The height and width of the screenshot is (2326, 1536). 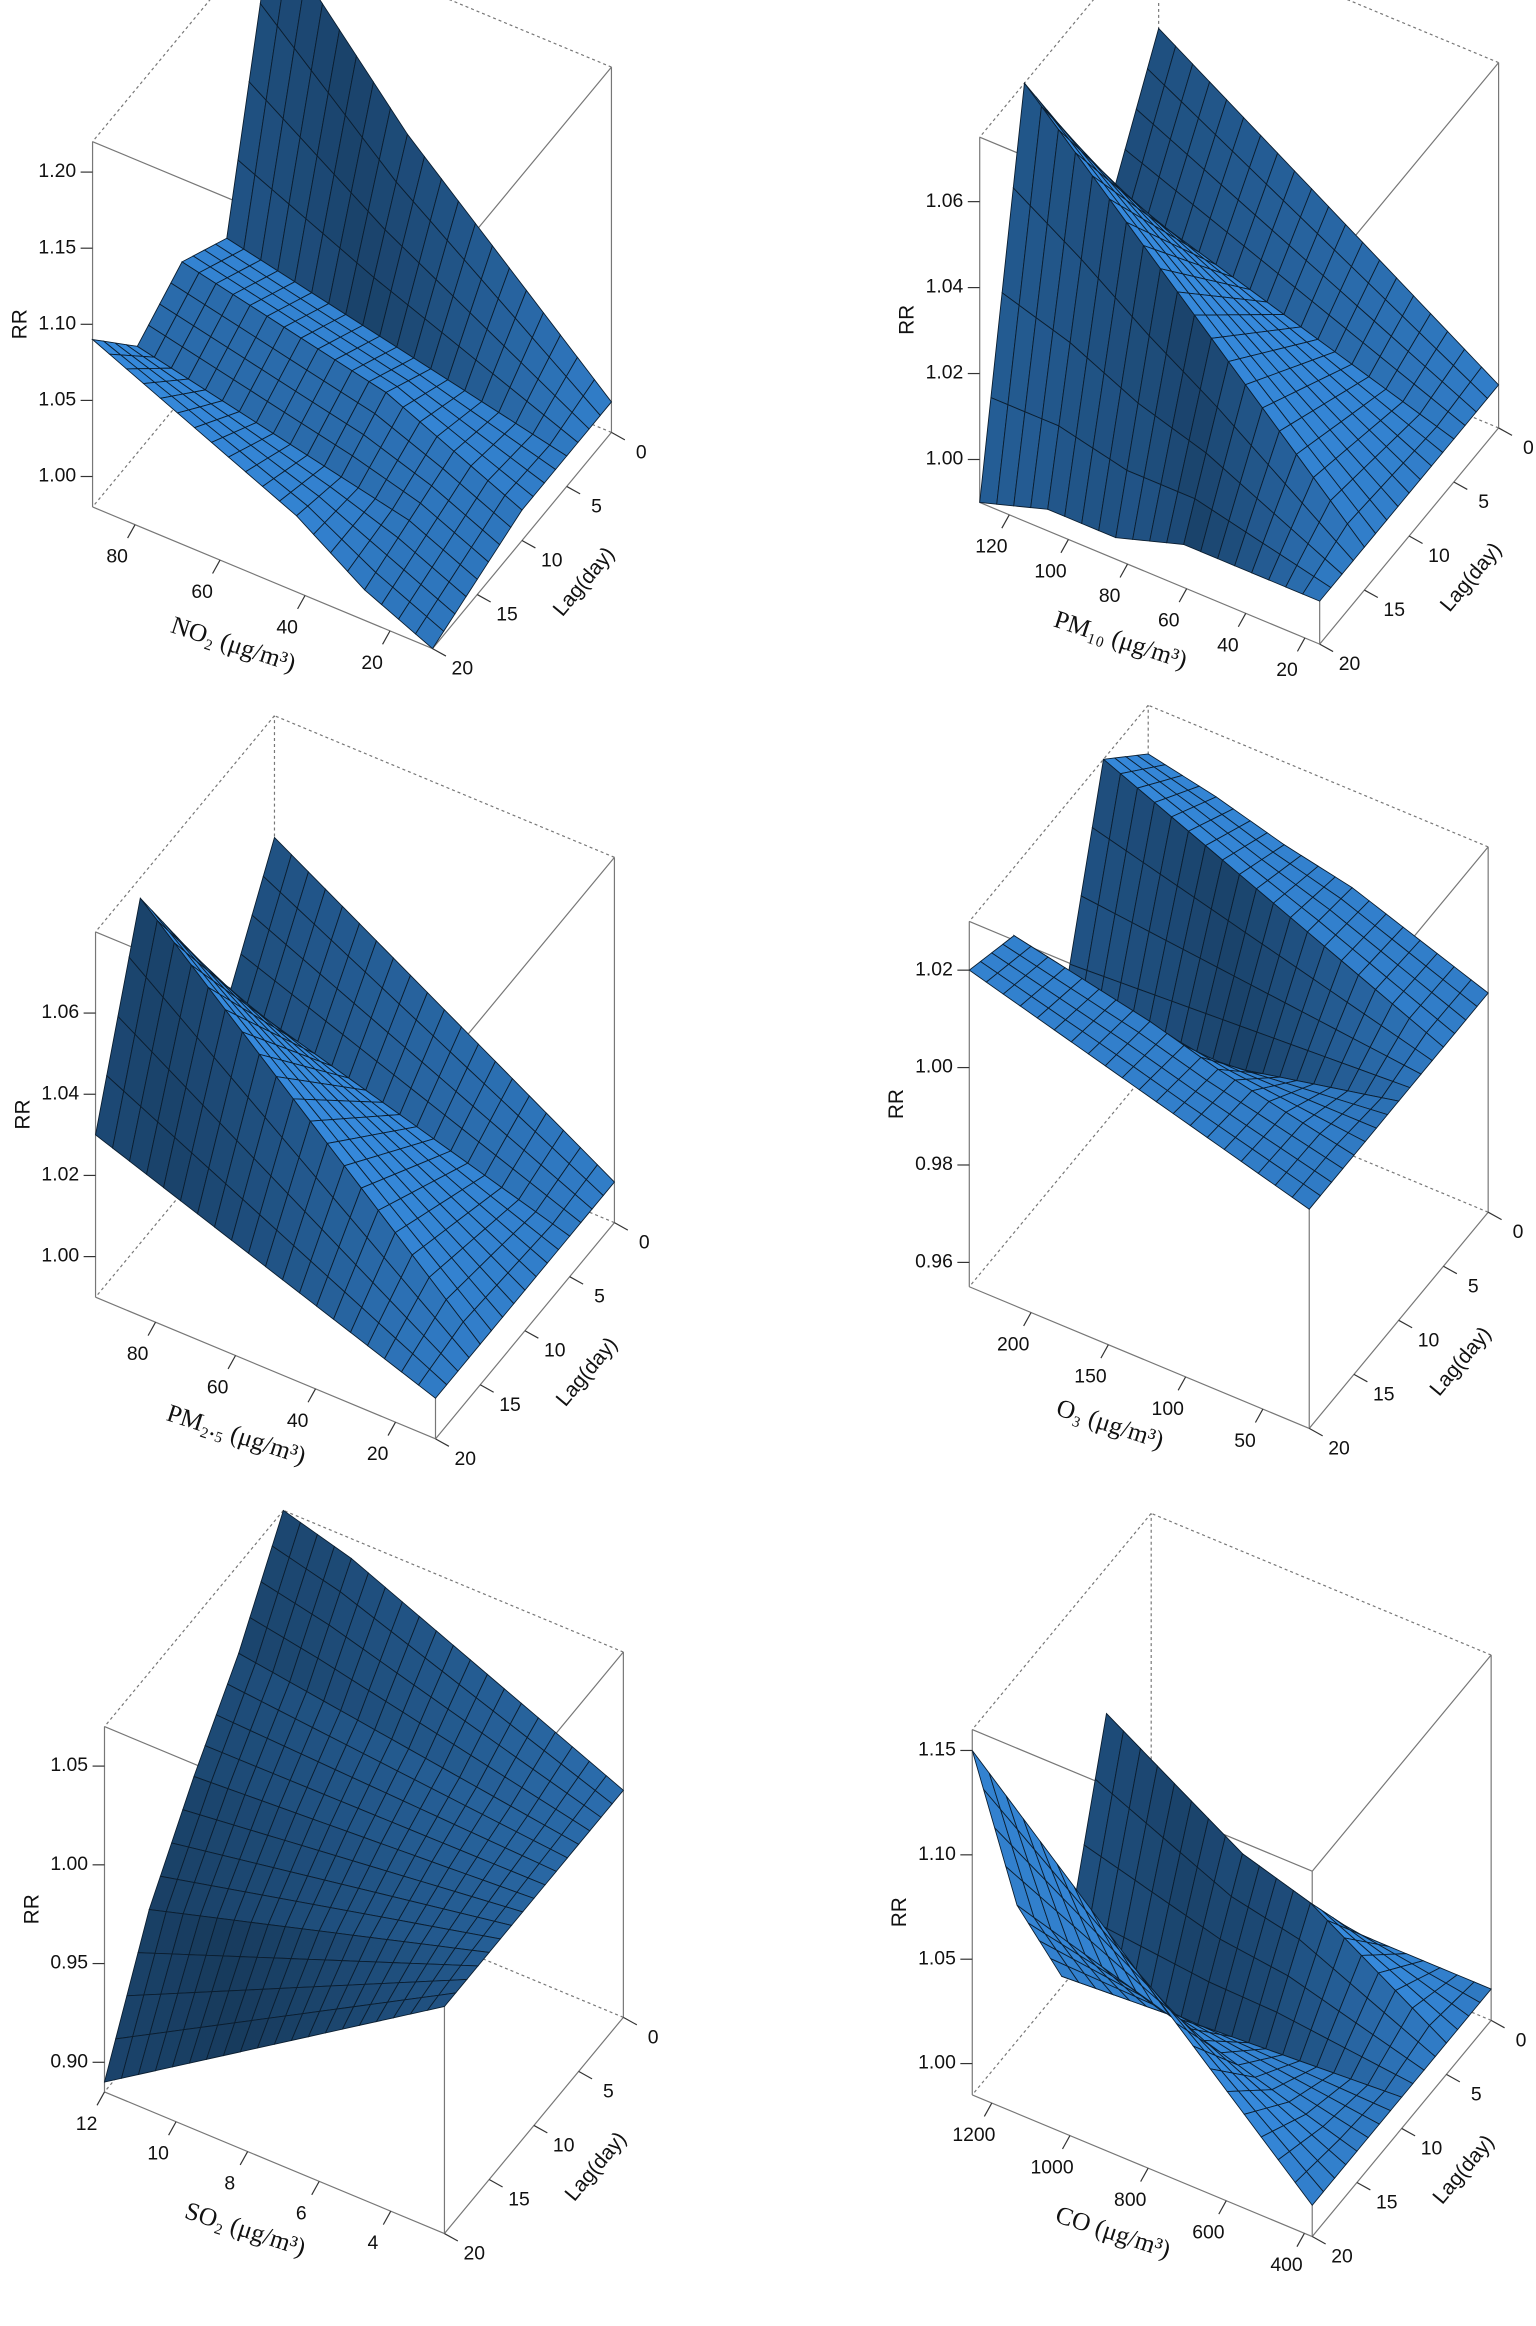 What do you see at coordinates (60, 1012) in the screenshot?
I see `z-tick-label: 1.06` at bounding box center [60, 1012].